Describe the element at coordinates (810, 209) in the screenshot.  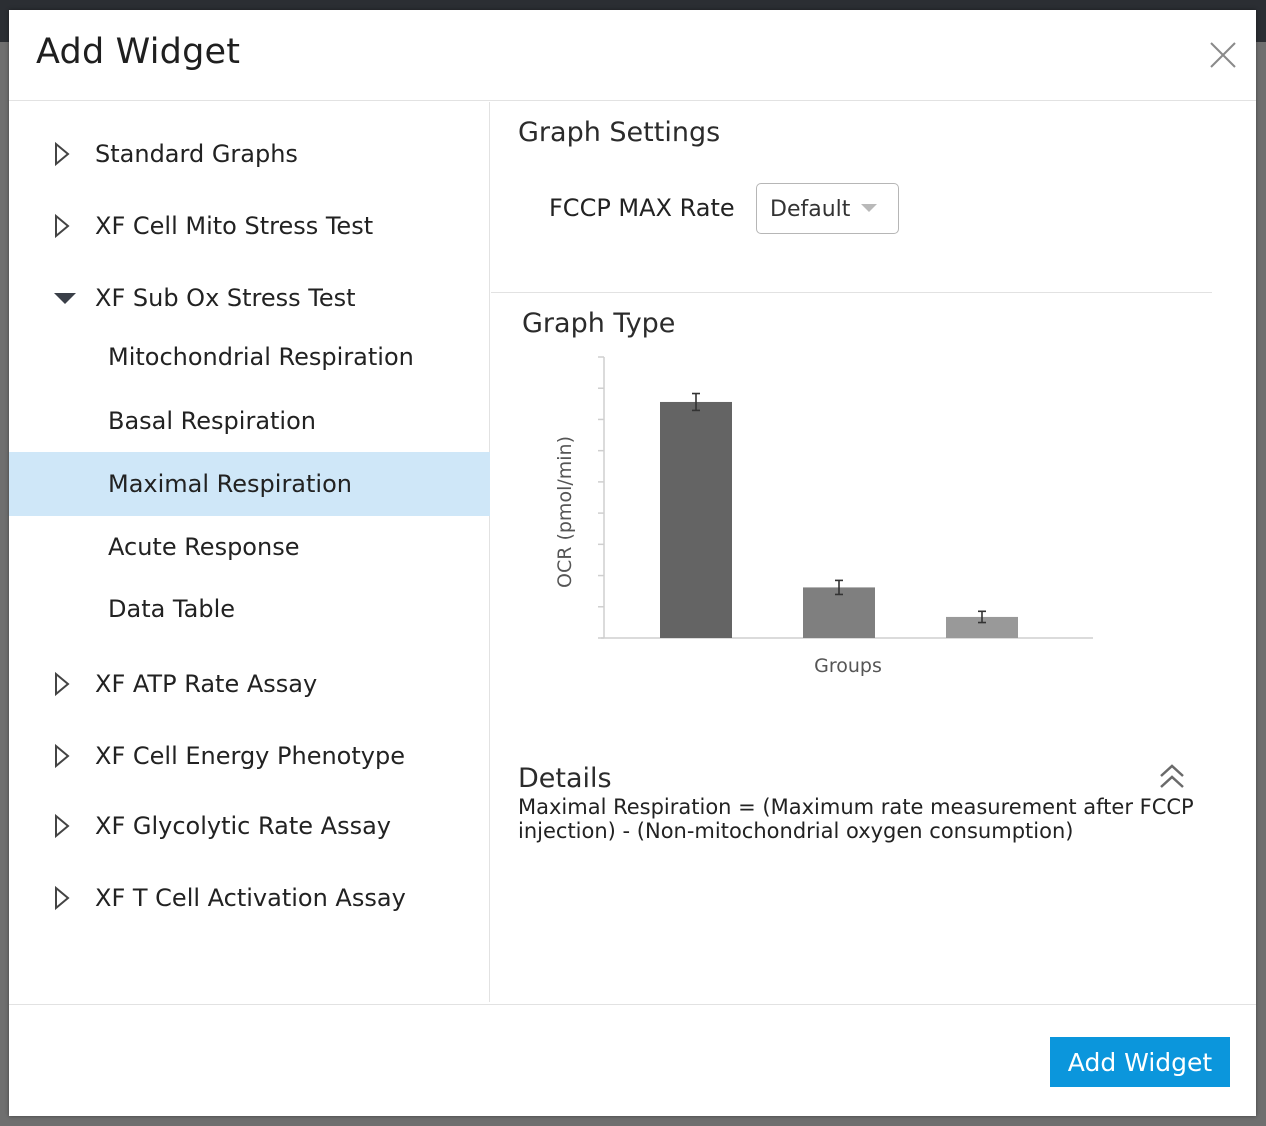
I see `dropdown-value: Default` at that location.